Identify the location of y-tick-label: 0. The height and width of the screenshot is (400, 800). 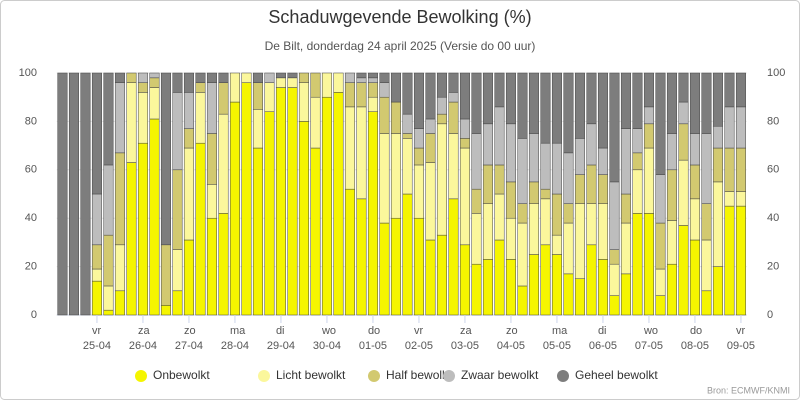
(34, 315).